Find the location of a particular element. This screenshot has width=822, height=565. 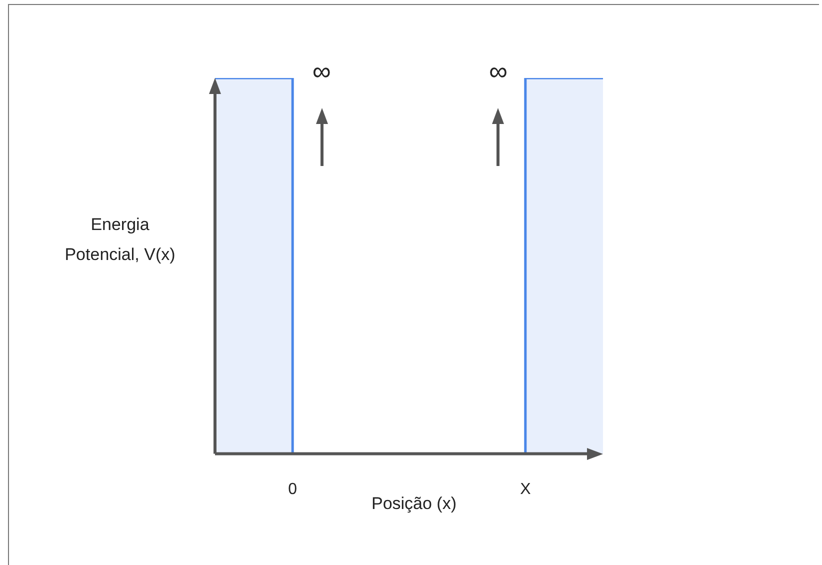

x-tick-label: X is located at coordinates (526, 489).